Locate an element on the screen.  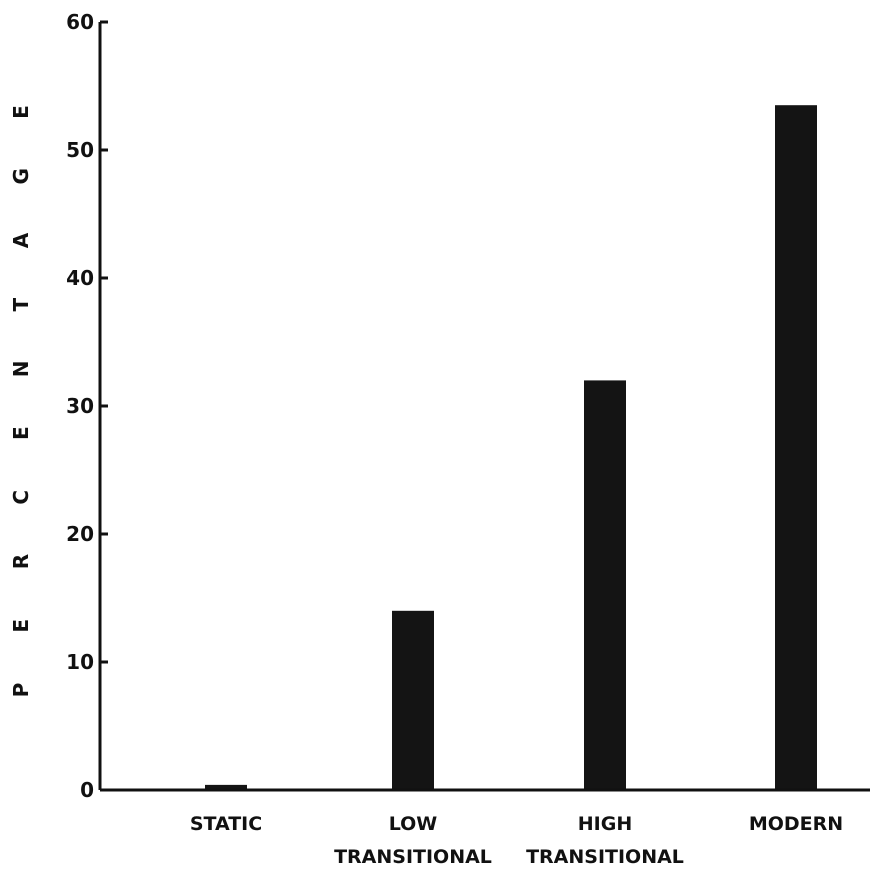
y-axis-ticks: 0 10 20 30 40 50 60 is located at coordinates (87, 406).